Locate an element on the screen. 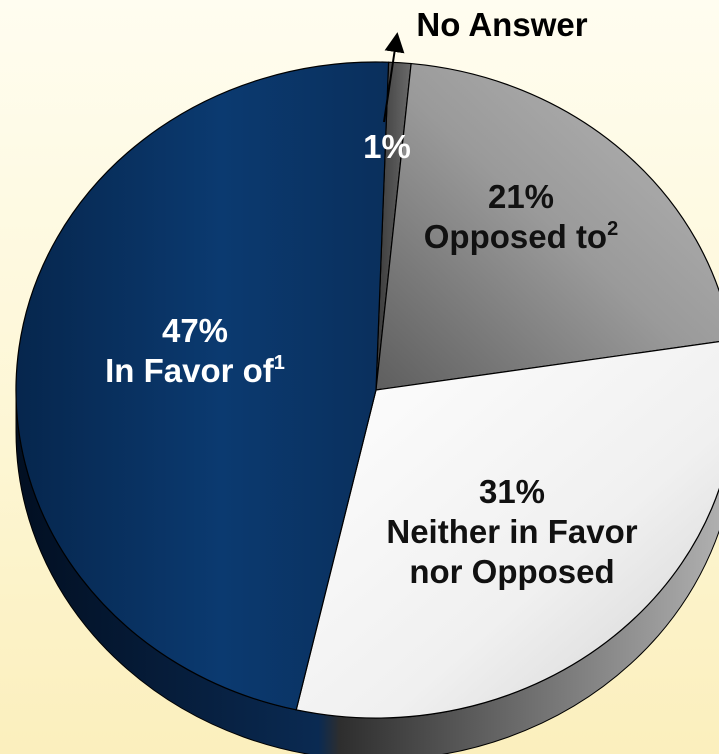 The image size is (719, 754). slice-name-label: Neither in Favor is located at coordinates (511, 531).